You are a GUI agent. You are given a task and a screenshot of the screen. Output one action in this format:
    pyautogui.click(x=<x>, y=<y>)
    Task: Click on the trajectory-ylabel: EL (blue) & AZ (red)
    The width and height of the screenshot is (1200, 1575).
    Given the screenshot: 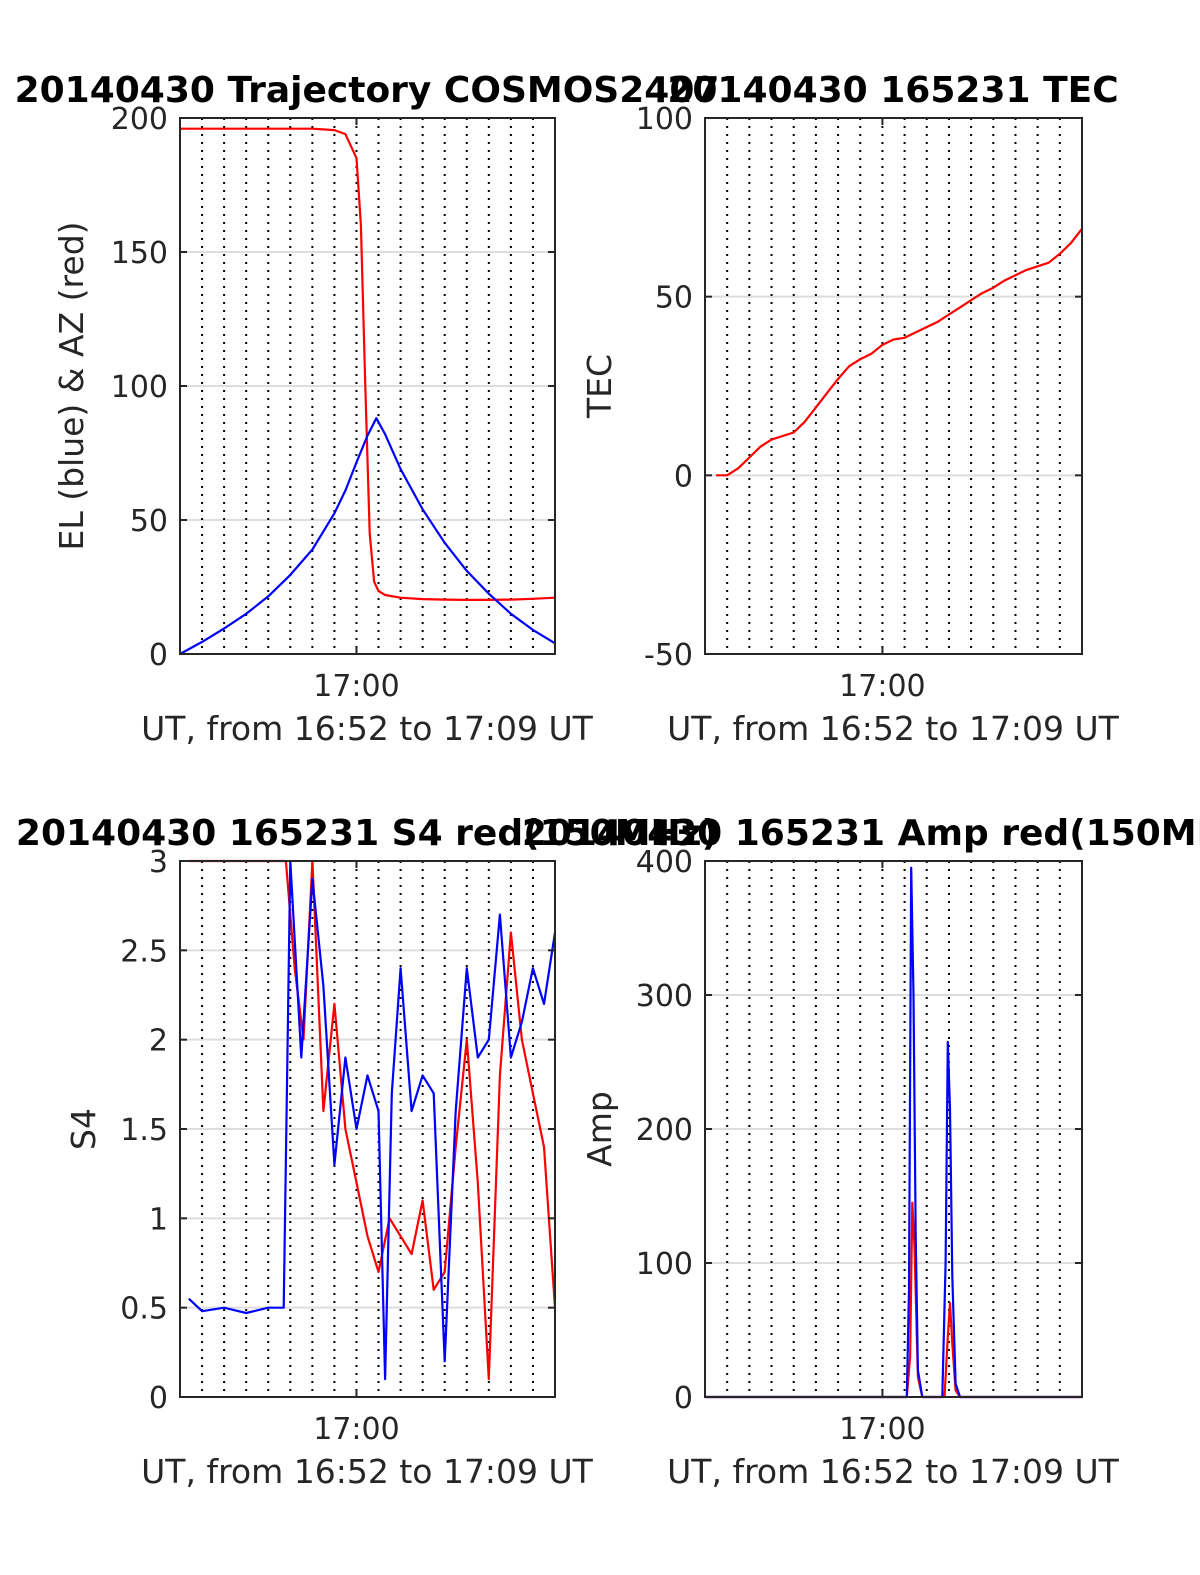 What is the action you would take?
    pyautogui.click(x=71, y=385)
    